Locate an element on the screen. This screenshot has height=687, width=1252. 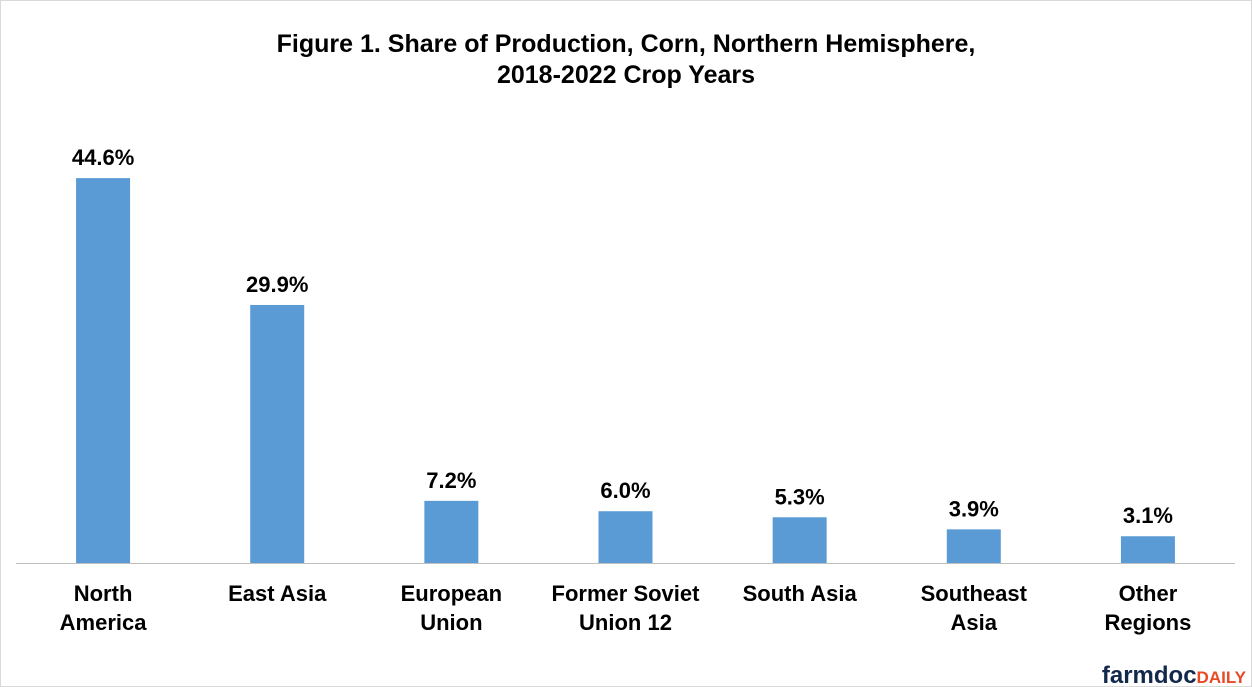
chart-title: 2018-2022 Crop Years is located at coordinates (626, 75).